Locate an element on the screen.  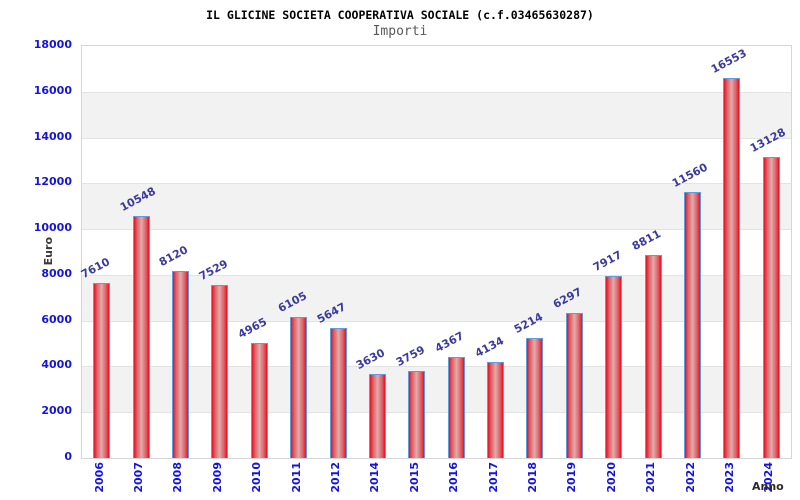
x-tick-label: 2012 is located at coordinates (336, 477).